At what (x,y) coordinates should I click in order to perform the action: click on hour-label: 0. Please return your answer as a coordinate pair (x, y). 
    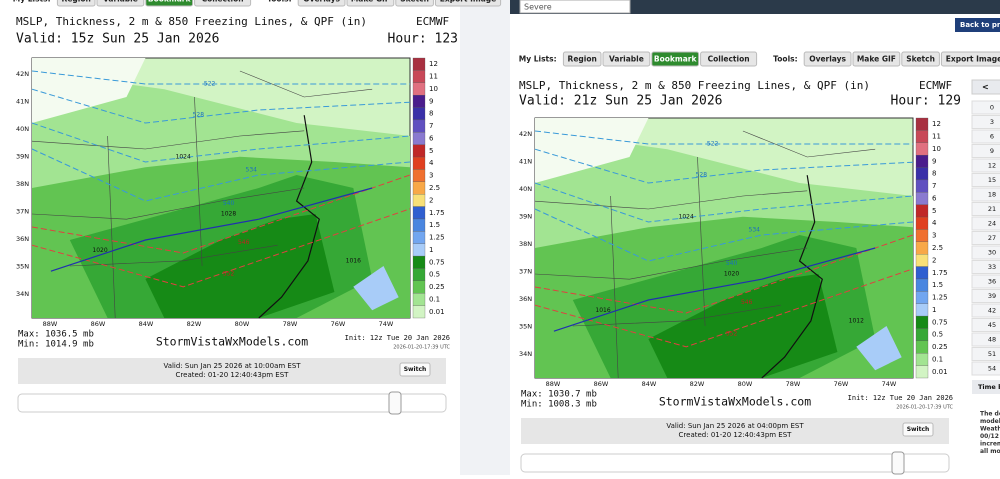
    Looking at the image, I should click on (992, 108).